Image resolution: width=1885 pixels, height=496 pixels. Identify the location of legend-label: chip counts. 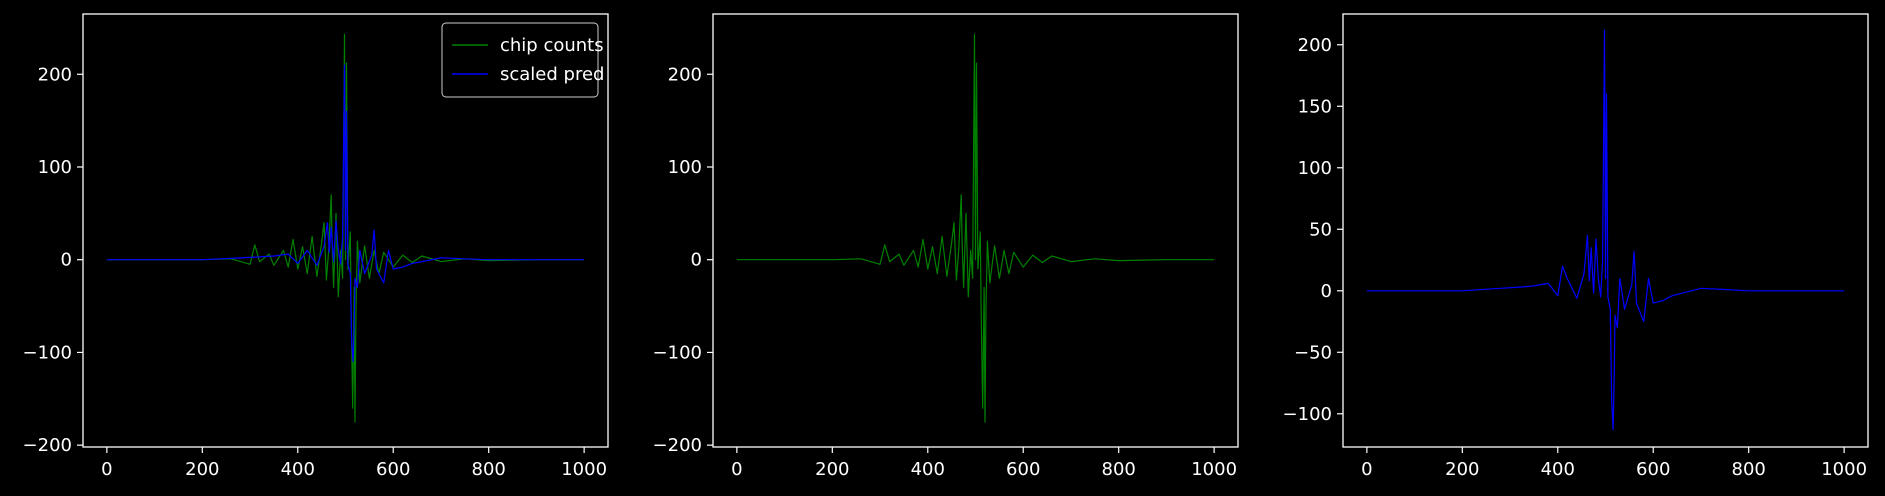
(552, 45).